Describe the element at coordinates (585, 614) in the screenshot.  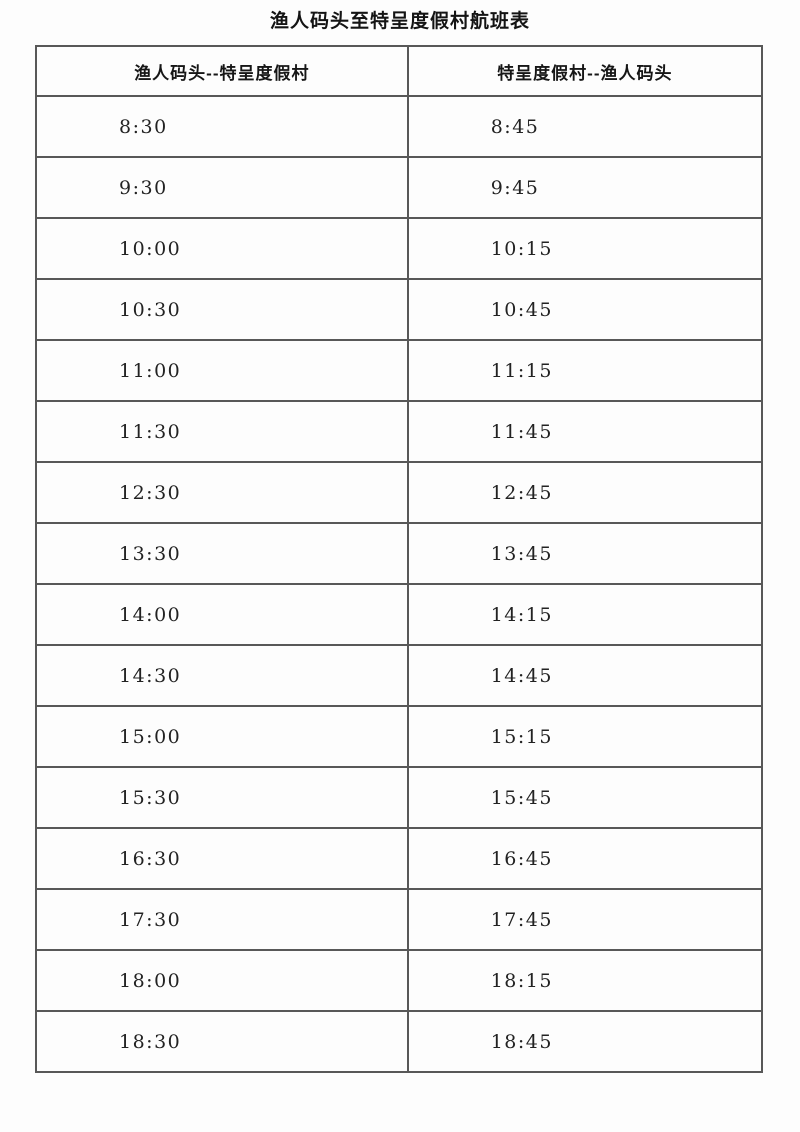
I see `return-time-cell: 14:15` at that location.